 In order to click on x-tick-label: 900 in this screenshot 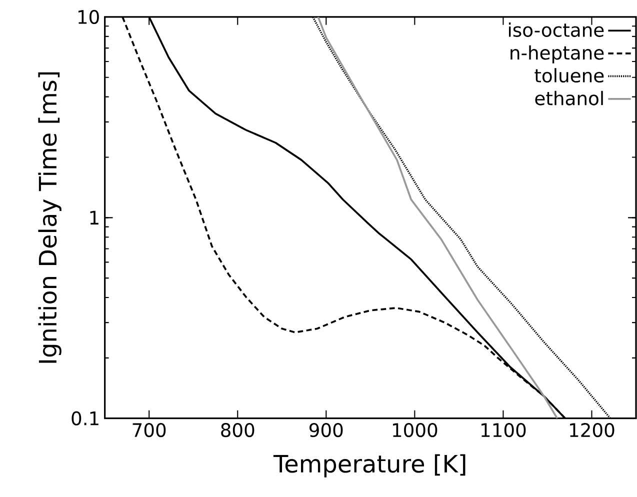, I will do `click(326, 430)`.